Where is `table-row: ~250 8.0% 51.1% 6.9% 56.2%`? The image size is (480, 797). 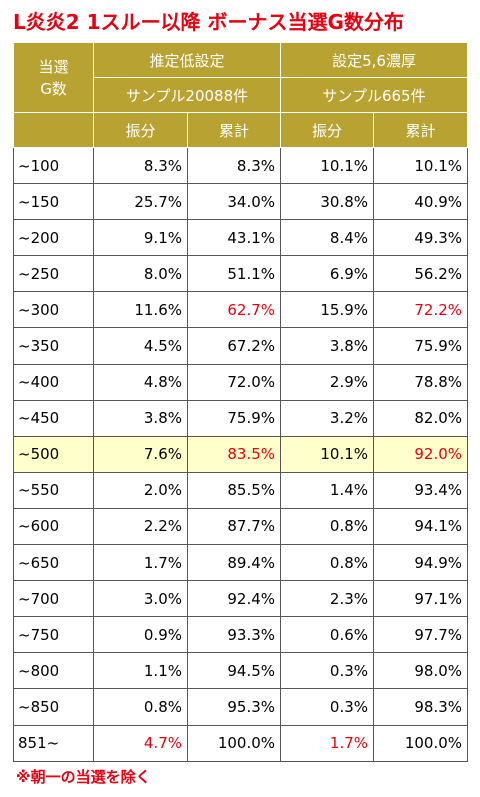
table-row: ~250 8.0% 51.1% 6.9% 56.2% is located at coordinates (241, 274).